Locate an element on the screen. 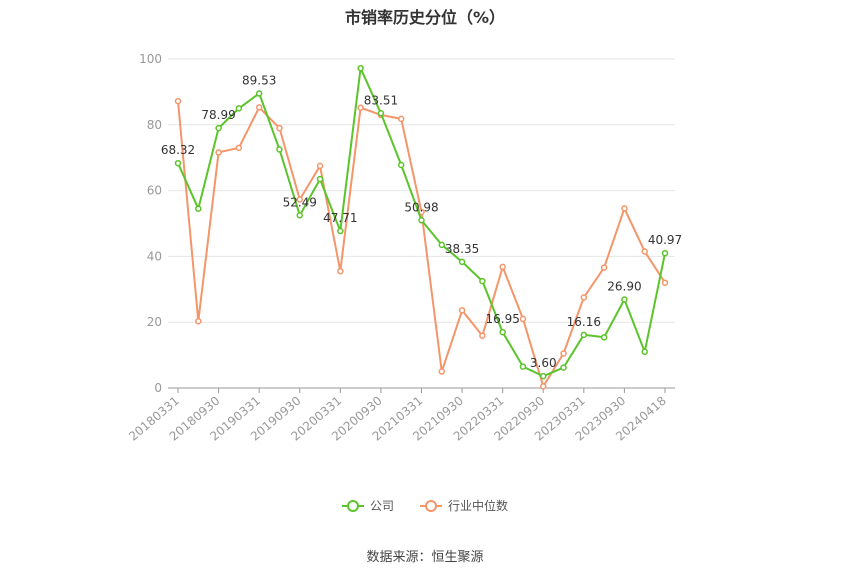 The height and width of the screenshot is (575, 850). data-label: 78.99 is located at coordinates (218, 115).